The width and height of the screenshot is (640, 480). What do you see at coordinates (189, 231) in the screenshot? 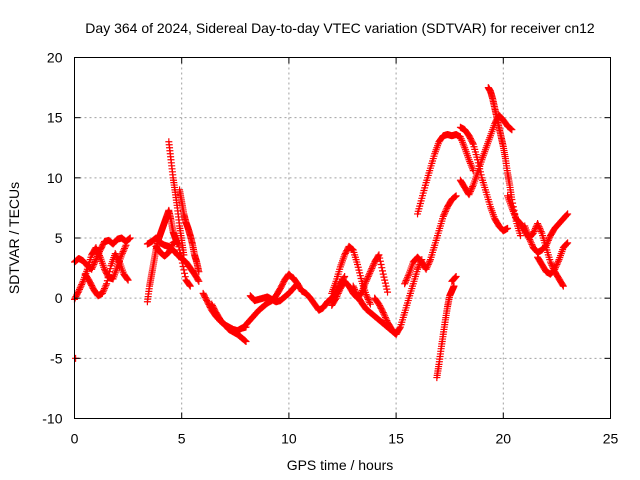
I see `series-track-g` at bounding box center [189, 231].